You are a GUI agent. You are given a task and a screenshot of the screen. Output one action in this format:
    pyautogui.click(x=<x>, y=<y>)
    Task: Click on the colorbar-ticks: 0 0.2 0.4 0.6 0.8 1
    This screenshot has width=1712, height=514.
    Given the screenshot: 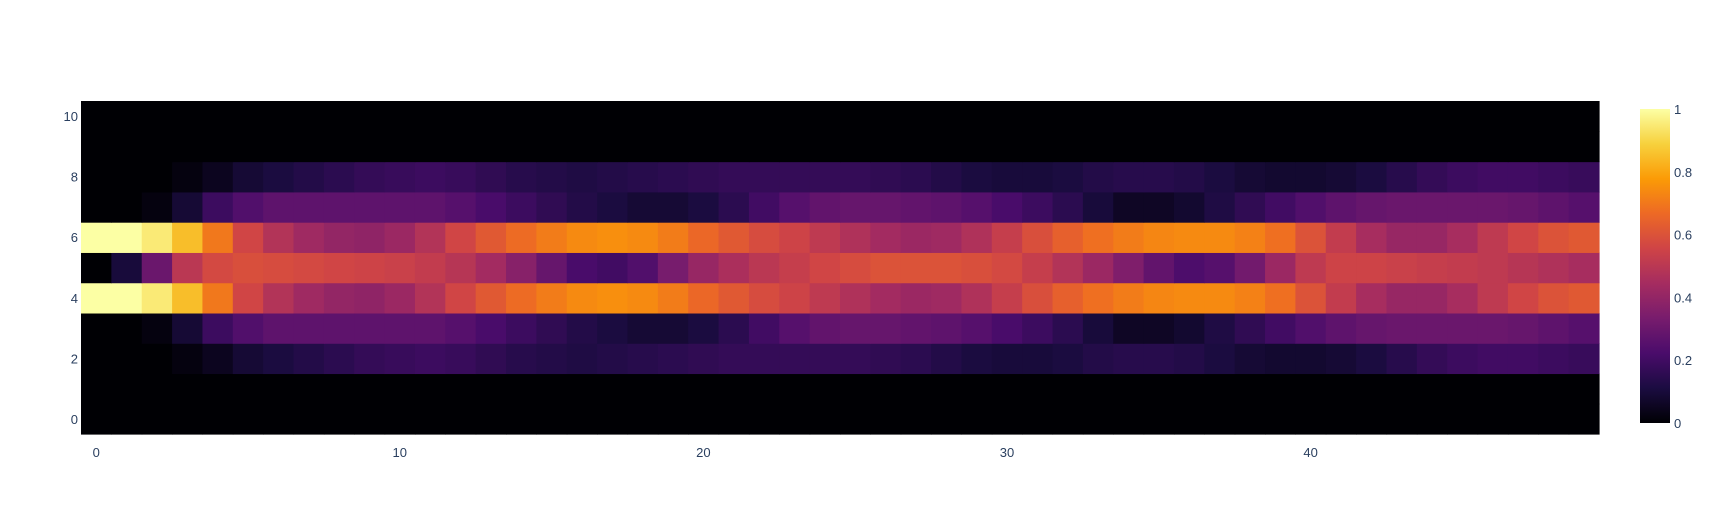 What is the action you would take?
    pyautogui.click(x=1683, y=266)
    